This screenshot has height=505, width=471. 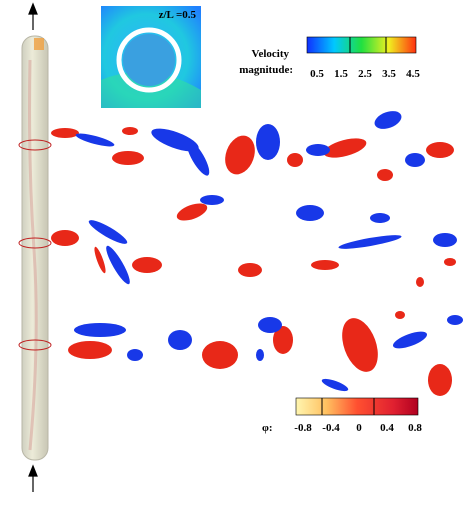 I want to click on flow-arrows, so click(x=33, y=247).